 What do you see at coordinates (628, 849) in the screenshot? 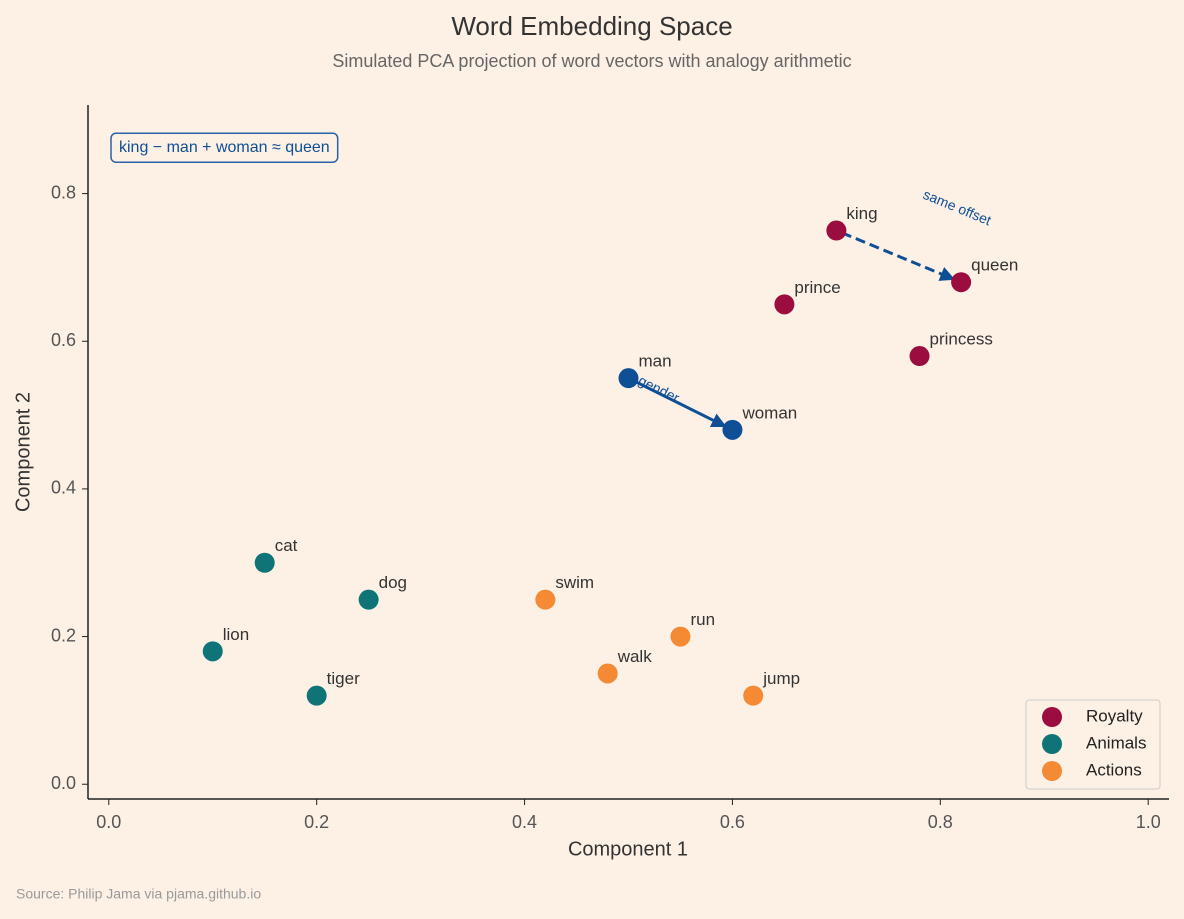
I see `x-axis-label: Component 1` at bounding box center [628, 849].